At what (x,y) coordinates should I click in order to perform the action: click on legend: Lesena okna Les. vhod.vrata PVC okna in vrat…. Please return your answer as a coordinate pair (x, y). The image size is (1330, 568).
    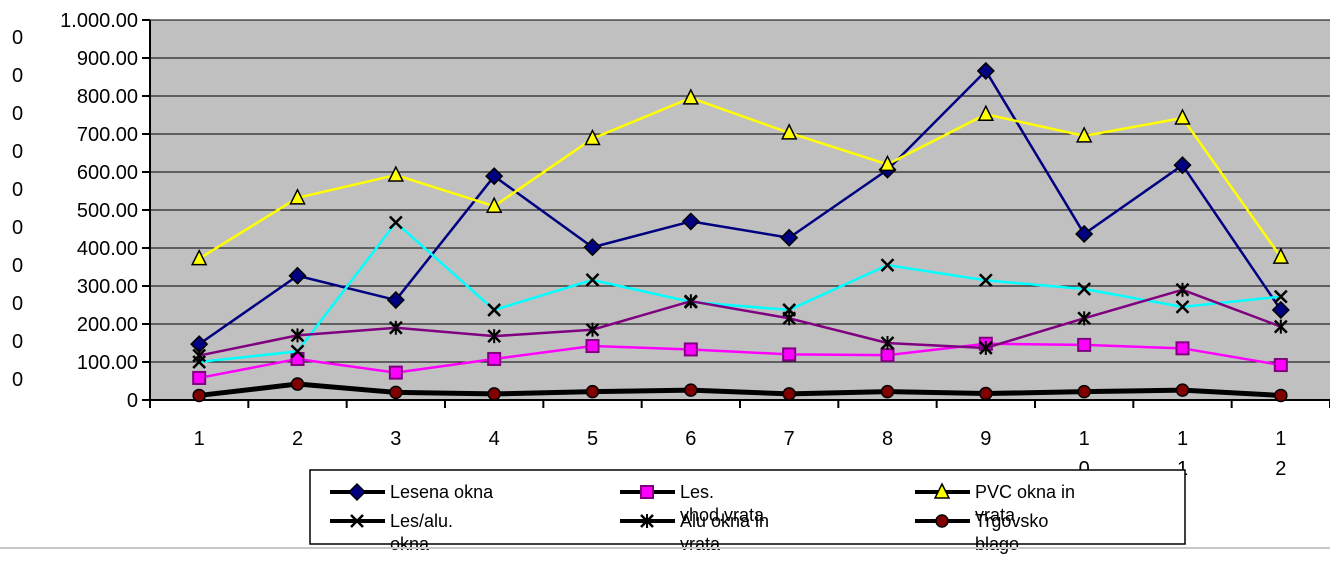
    Looking at the image, I should click on (747, 511).